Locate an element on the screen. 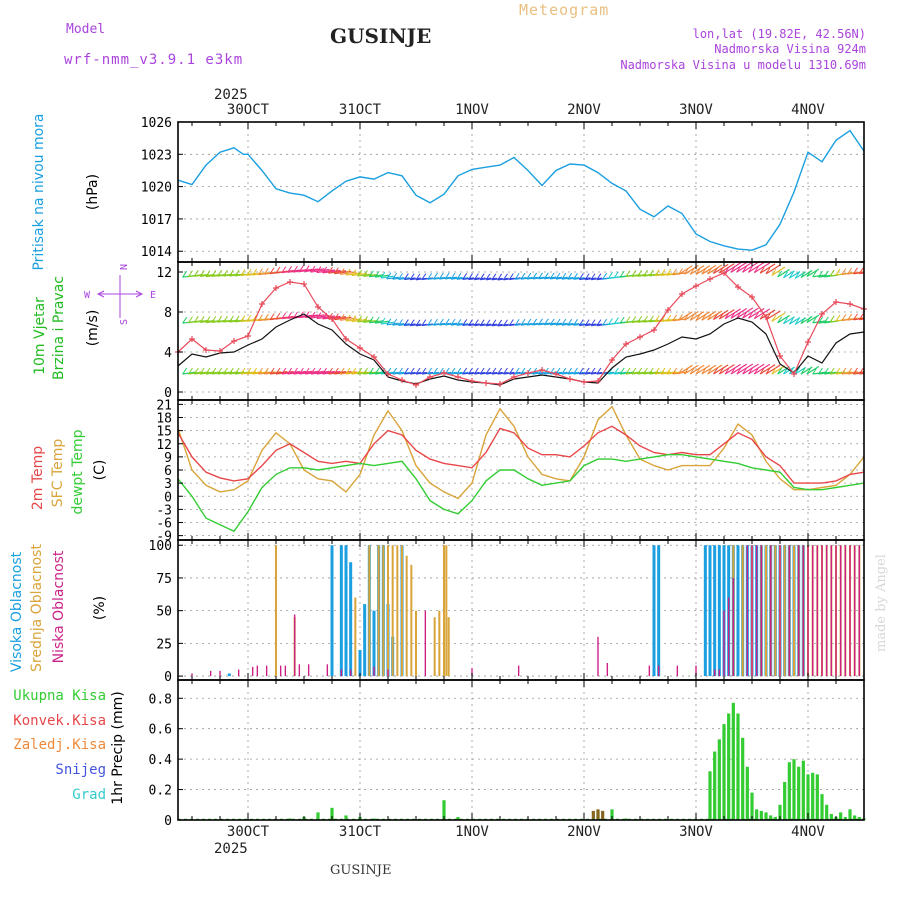 The height and width of the screenshot is (900, 900). compass-w: W is located at coordinates (87, 295).